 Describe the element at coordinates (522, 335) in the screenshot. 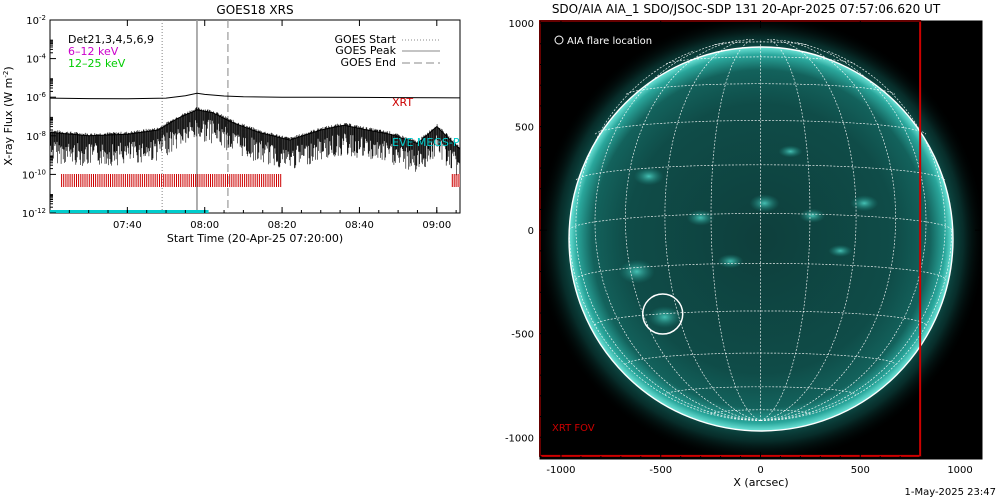

I see `right-ytick-label: -500` at that location.